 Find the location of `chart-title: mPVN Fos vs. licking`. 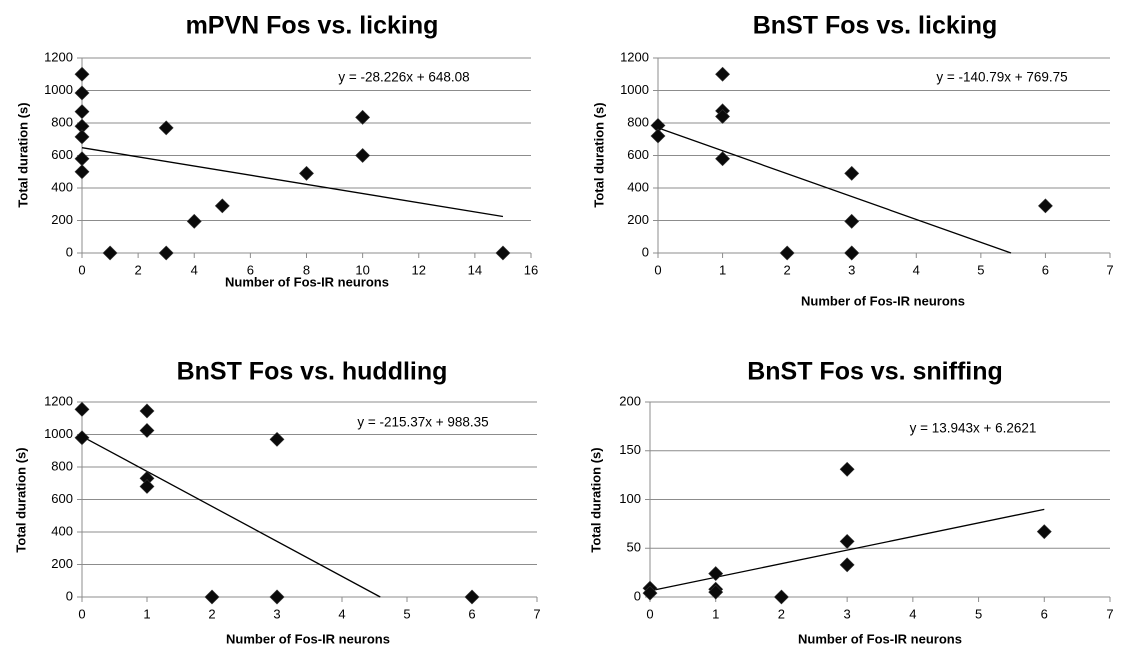

chart-title: mPVN Fos vs. licking is located at coordinates (312, 26).